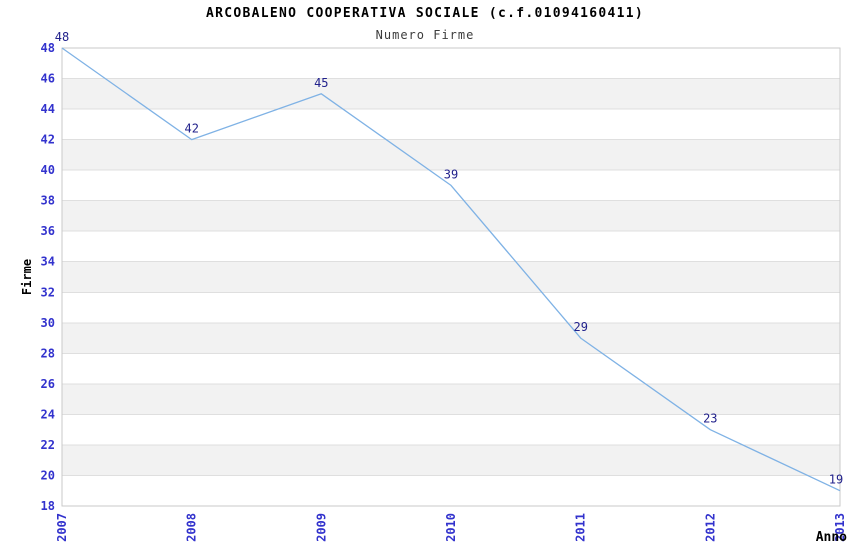 Image resolution: width=850 pixels, height=550 pixels. I want to click on svg-text: 45, so click(321, 83).